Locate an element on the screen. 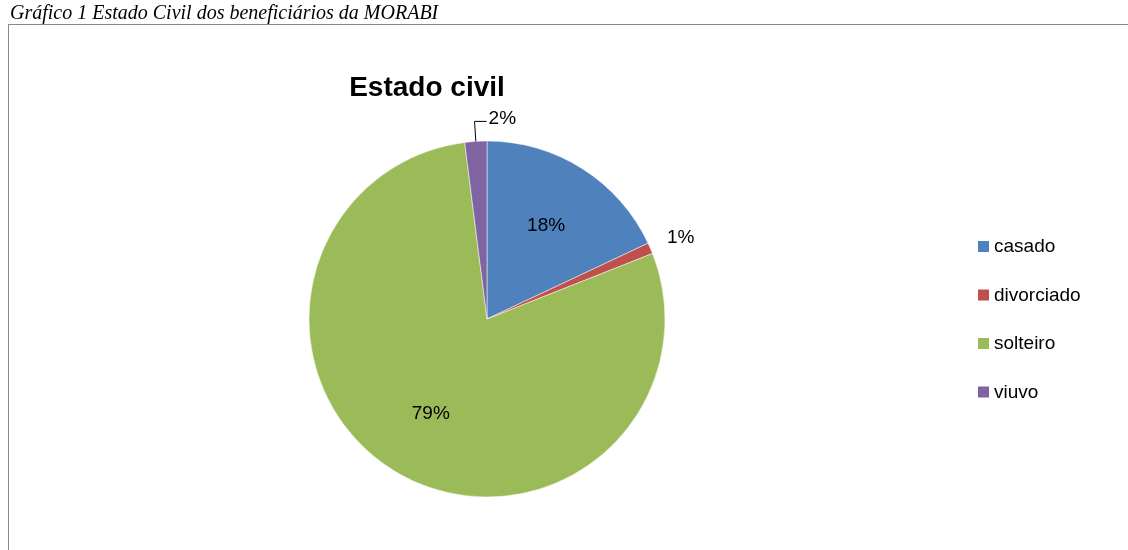 The height and width of the screenshot is (550, 1128). chart-title: Estado civil is located at coordinates (427, 86).